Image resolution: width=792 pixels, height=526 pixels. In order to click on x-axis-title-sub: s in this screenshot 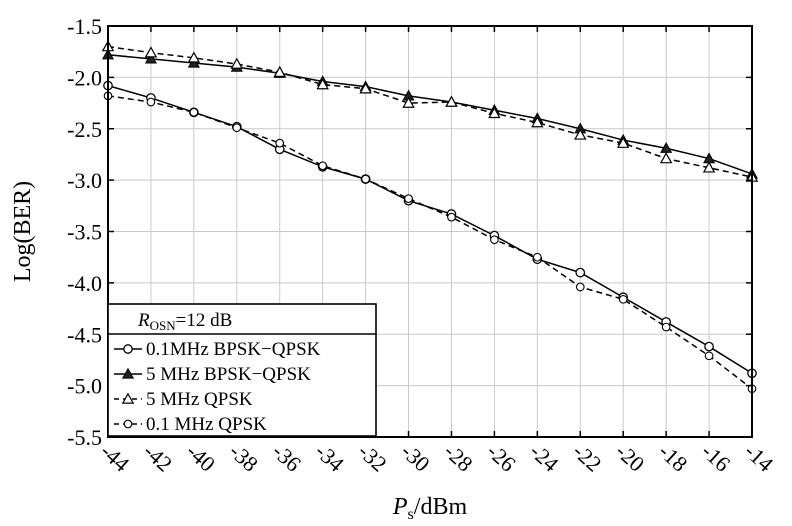, I will do `click(411, 514)`.